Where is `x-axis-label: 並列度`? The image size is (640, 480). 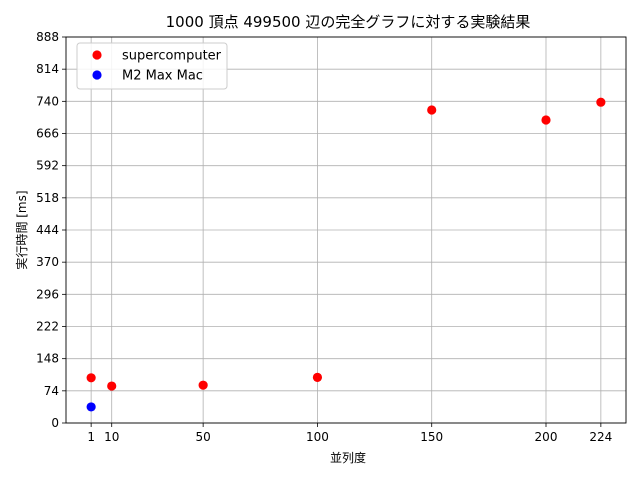
x-axis-label: 並列度 is located at coordinates (348, 457).